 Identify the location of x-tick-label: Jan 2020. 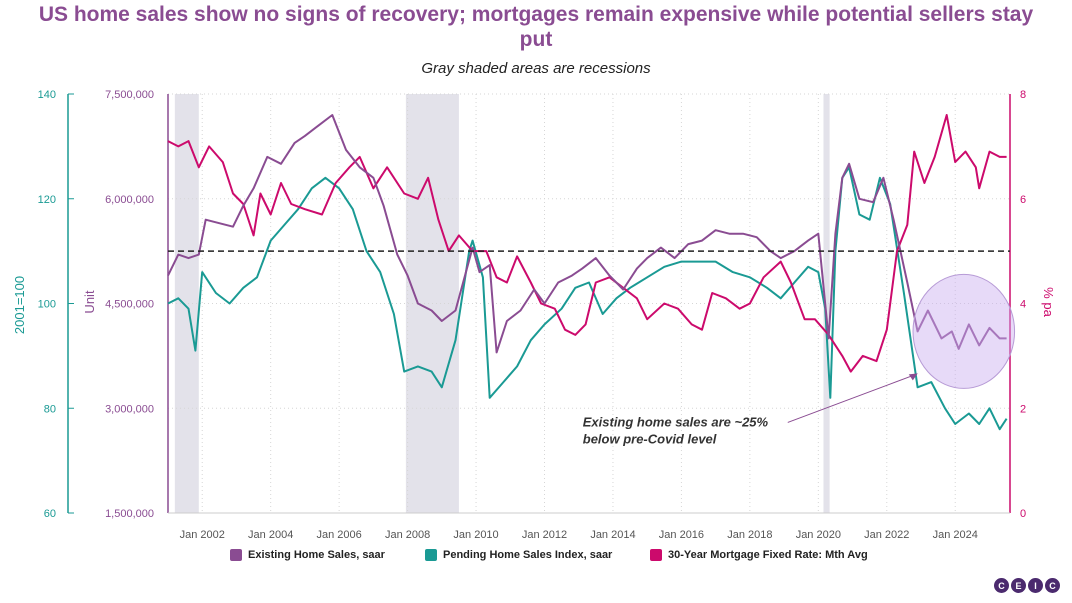
(818, 535).